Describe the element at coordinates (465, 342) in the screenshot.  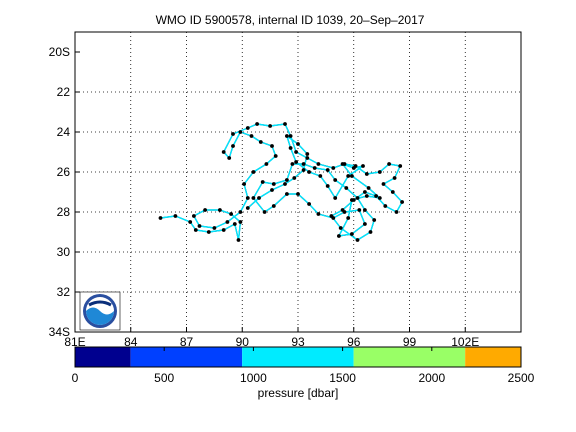
I see `lon-tick-label: 102E` at that location.